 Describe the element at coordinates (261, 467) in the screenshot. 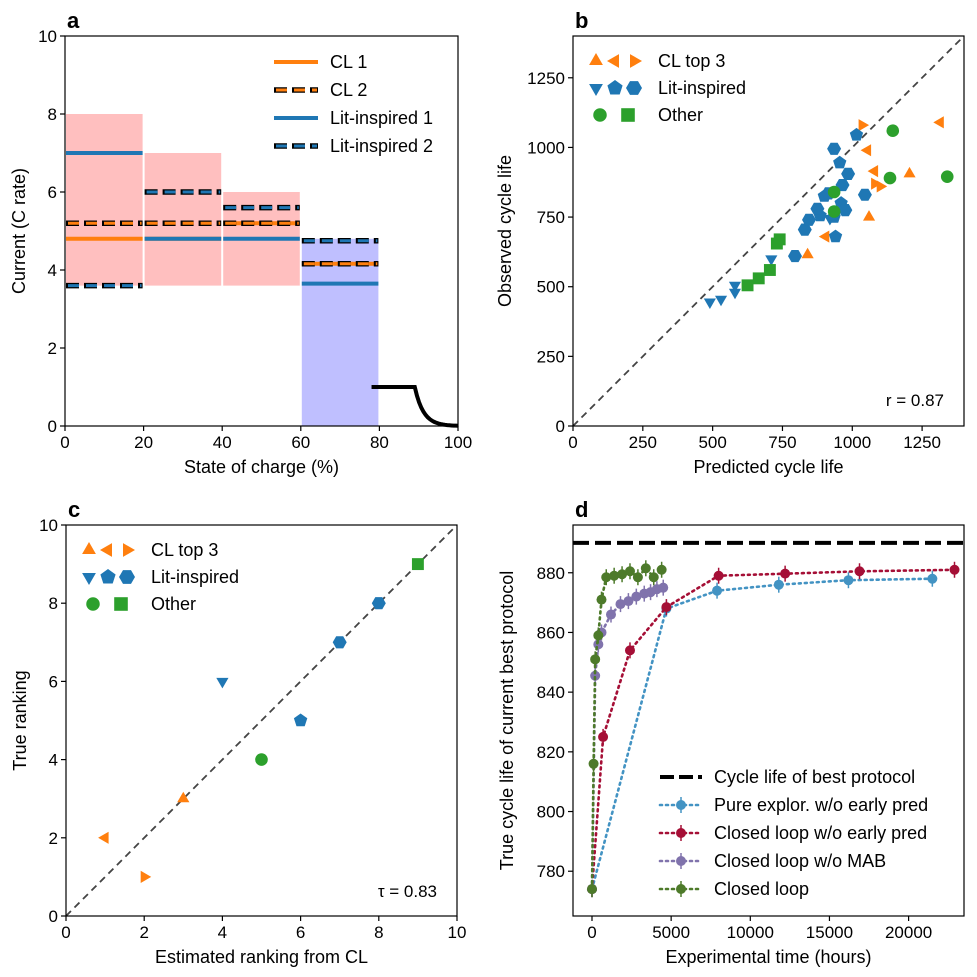

I see `x-axis-label: State of charge (%)` at that location.